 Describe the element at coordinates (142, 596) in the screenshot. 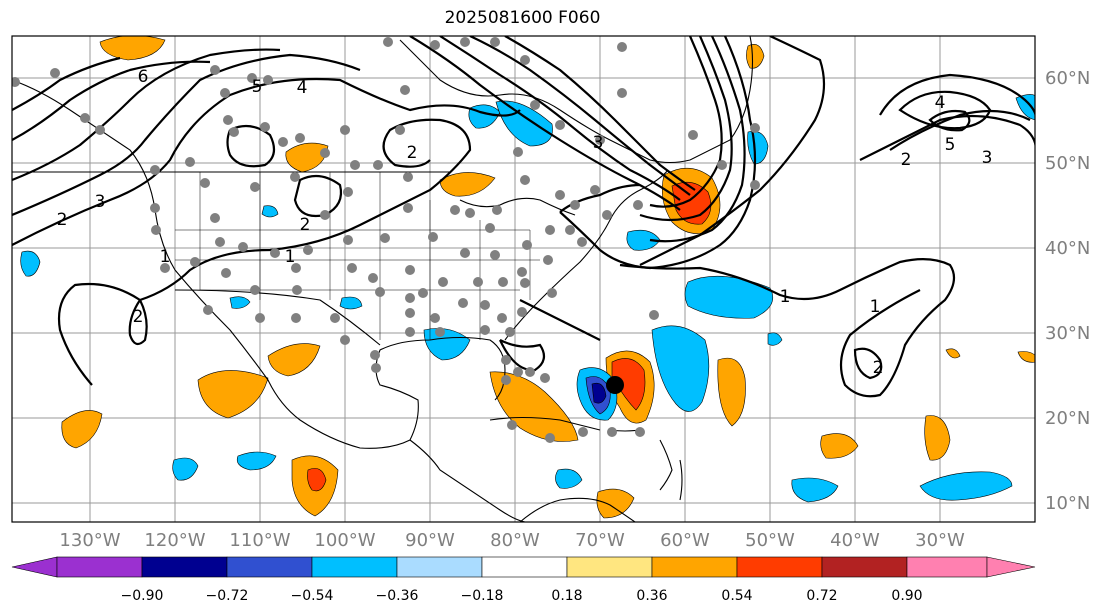

I see `colorbar-tick-label: −0.90` at that location.